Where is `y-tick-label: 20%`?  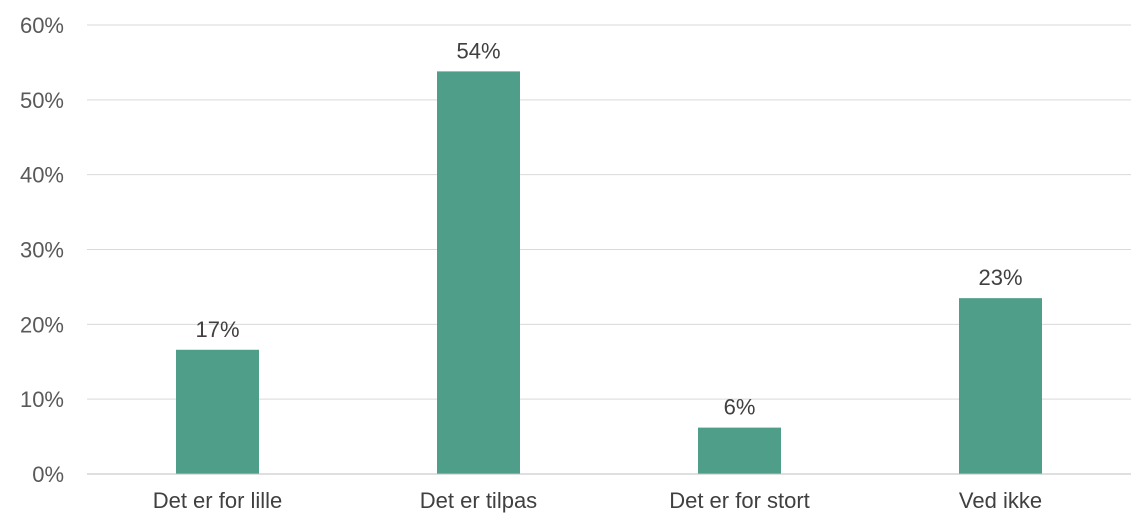 y-tick-label: 20% is located at coordinates (42, 324).